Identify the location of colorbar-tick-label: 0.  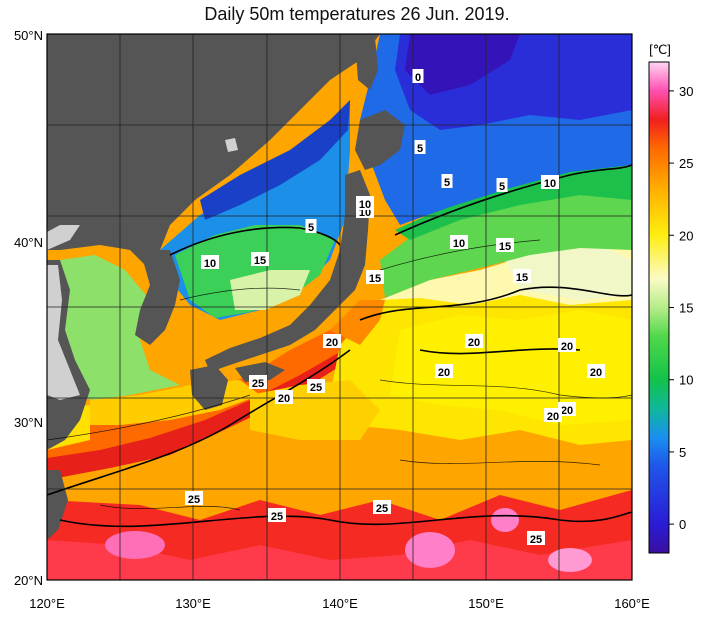
(682, 524).